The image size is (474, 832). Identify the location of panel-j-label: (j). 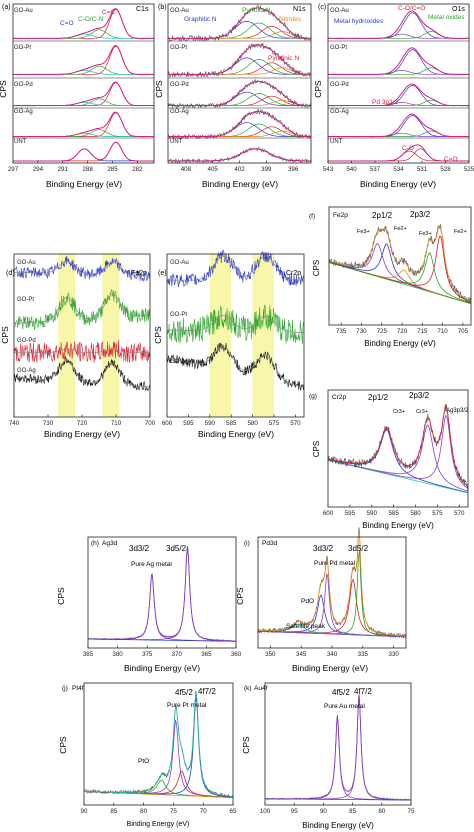
(65, 688).